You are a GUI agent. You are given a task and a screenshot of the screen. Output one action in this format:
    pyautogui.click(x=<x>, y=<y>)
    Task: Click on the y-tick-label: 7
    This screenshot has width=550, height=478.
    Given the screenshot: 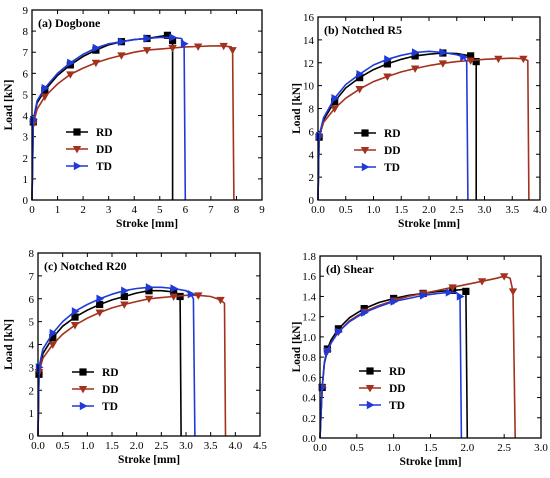 What is the action you would take?
    pyautogui.click(x=26, y=53)
    